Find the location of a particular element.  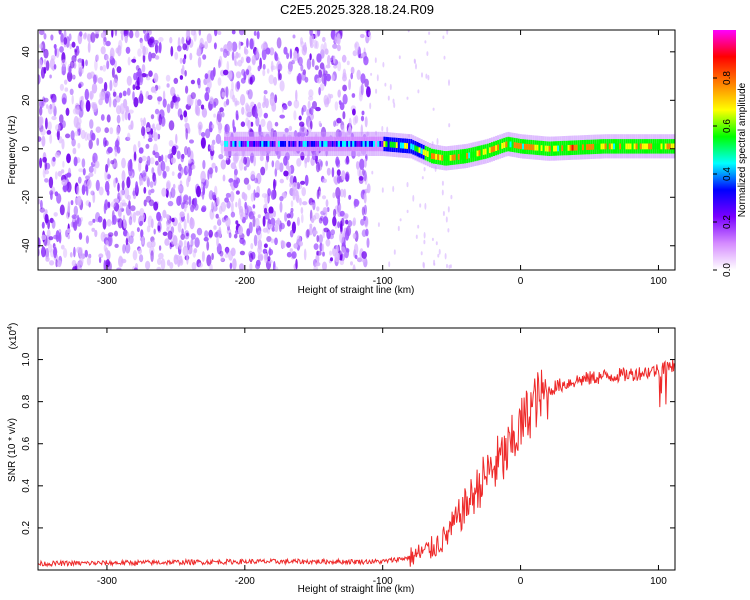

colorbar-tick-label: 0.0 is located at coordinates (727, 270).